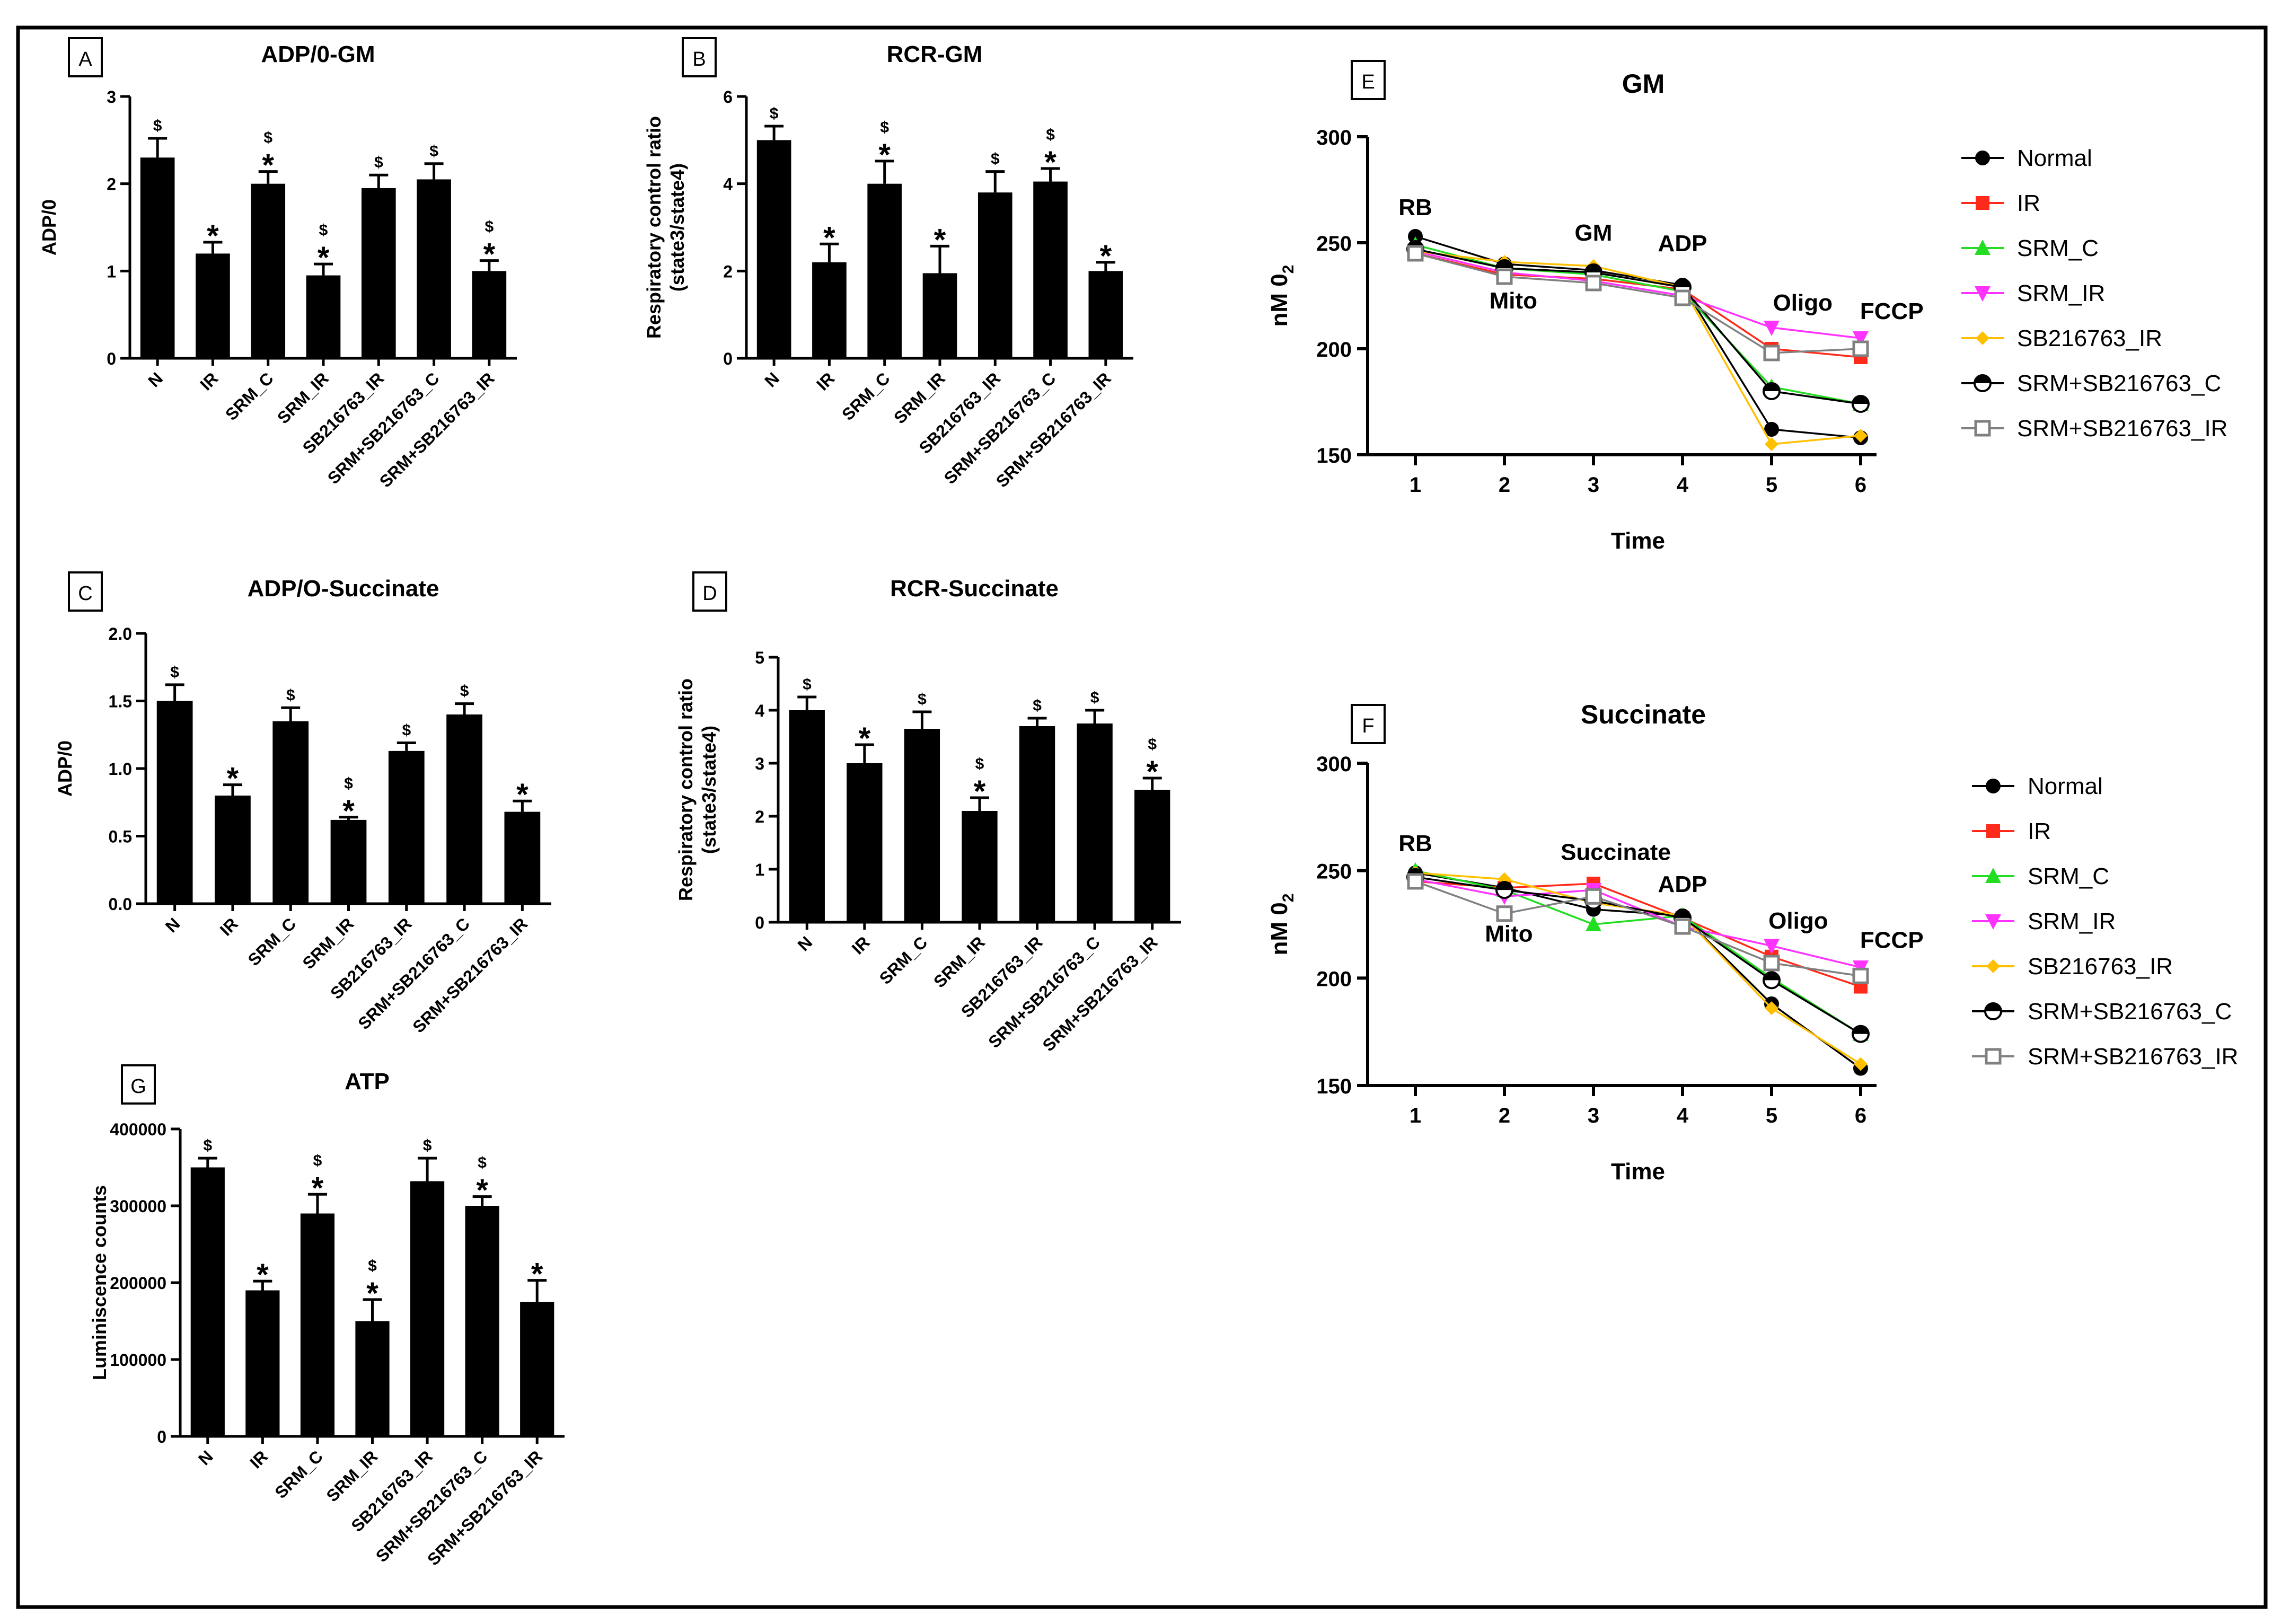  Describe the element at coordinates (1771, 429) in the screenshot. I see `data-point-Normal` at that location.